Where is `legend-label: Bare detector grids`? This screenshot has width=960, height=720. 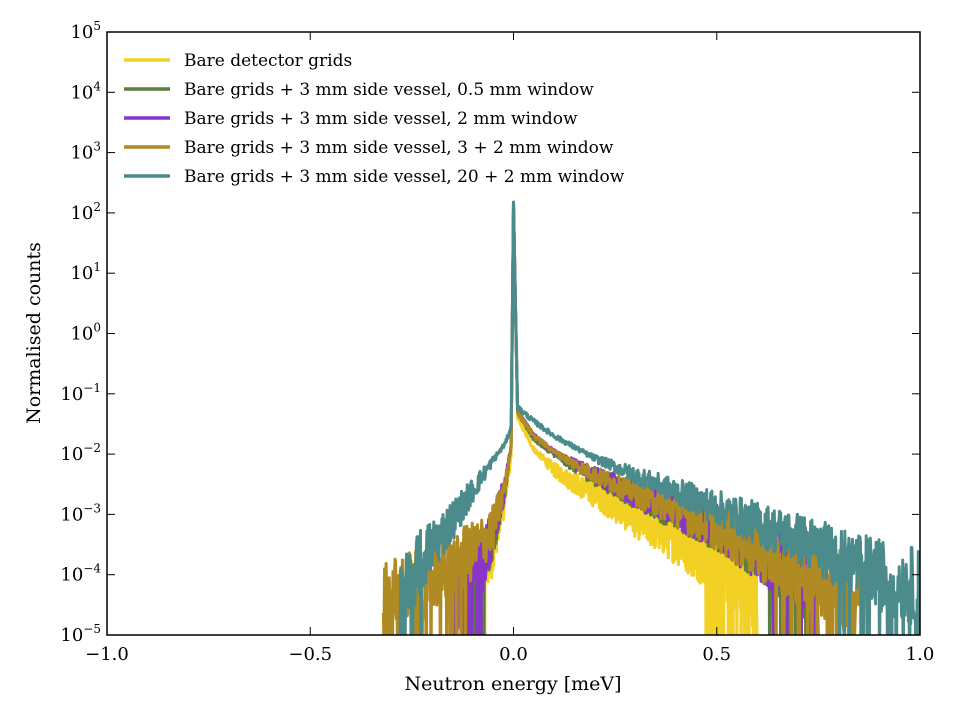
legend-label: Bare detector grids is located at coordinates (268, 61).